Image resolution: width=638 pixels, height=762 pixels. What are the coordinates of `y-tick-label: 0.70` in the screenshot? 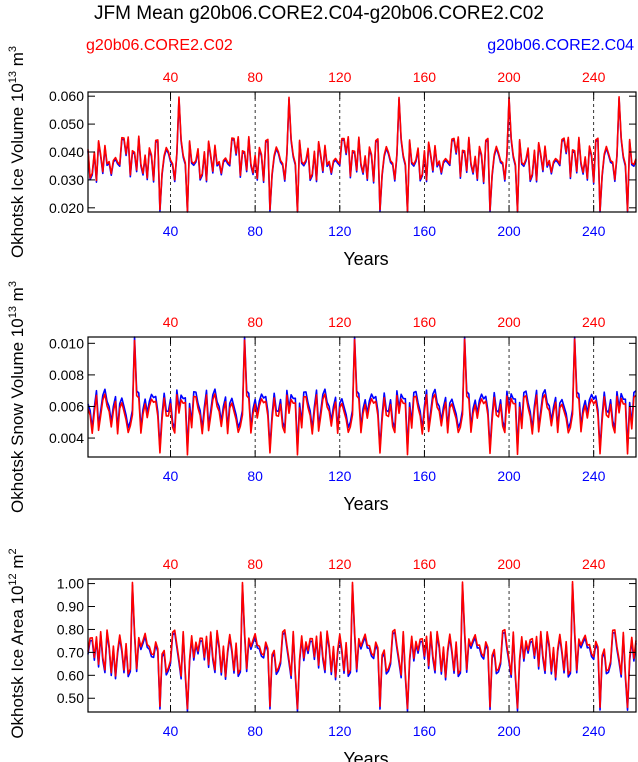 It's located at (70, 652).